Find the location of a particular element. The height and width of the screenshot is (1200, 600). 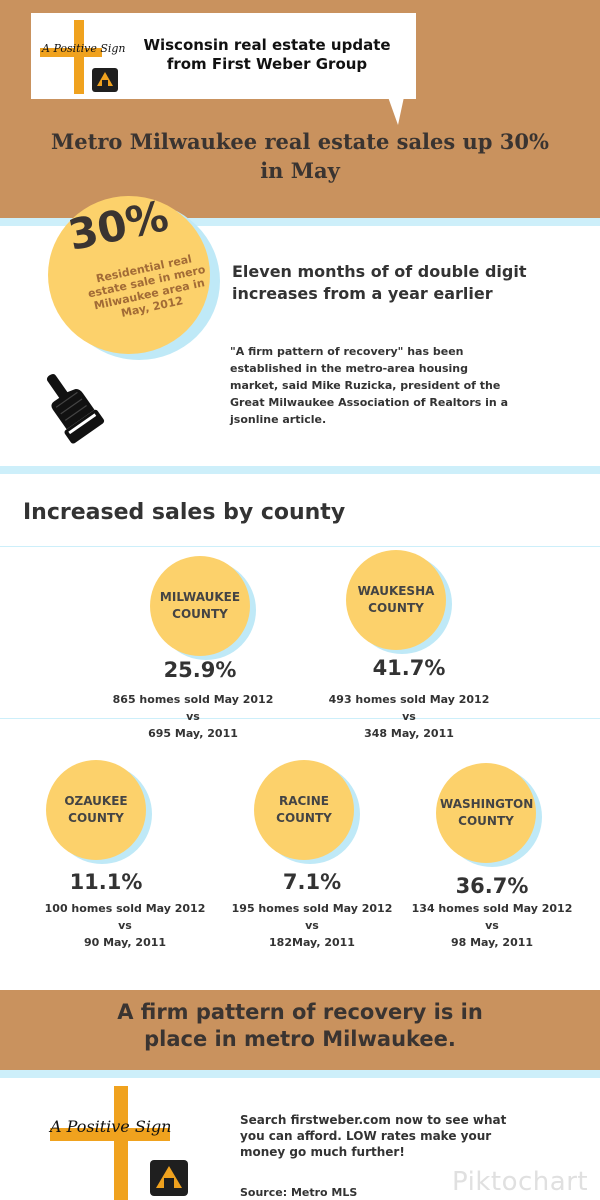

hand-fingers is located at coordinates (71, 406).